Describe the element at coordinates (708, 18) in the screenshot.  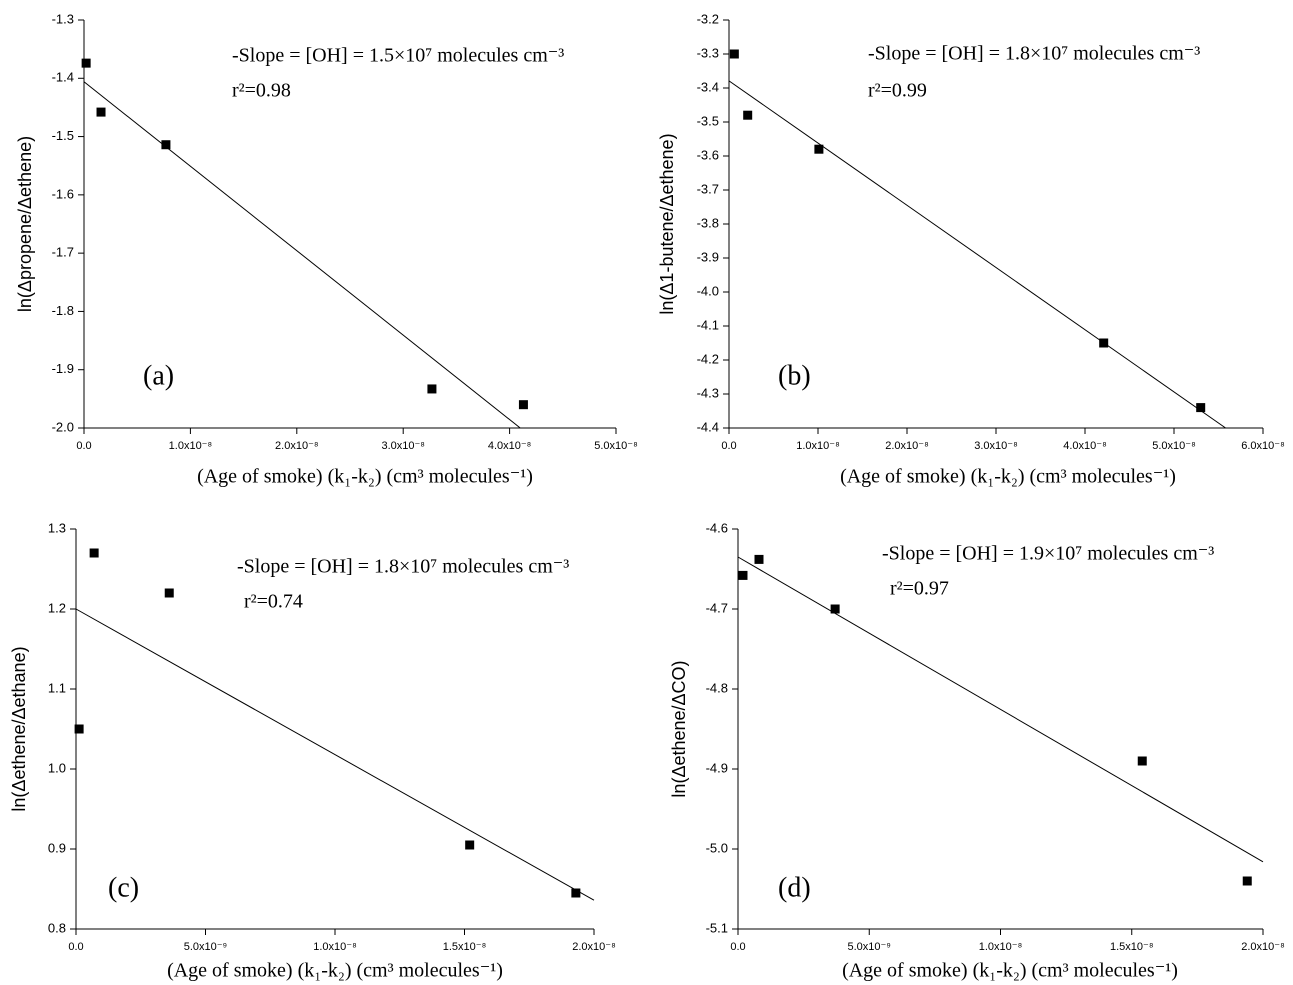
I see `y-tick-label: -3.2` at that location.